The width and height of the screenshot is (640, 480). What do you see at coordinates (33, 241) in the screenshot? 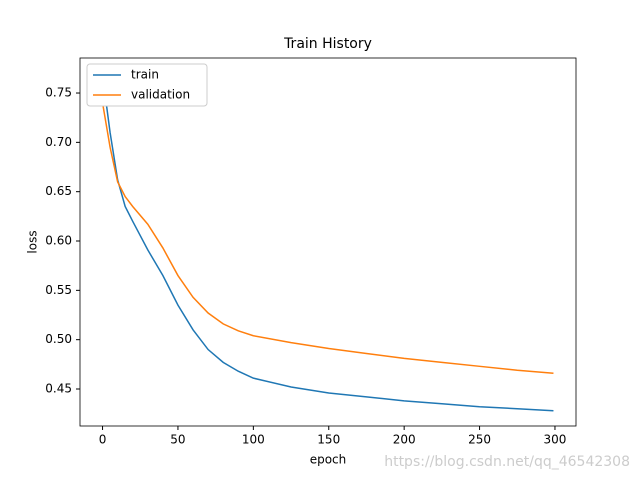
I see `y-axis-label: loss` at bounding box center [33, 241].